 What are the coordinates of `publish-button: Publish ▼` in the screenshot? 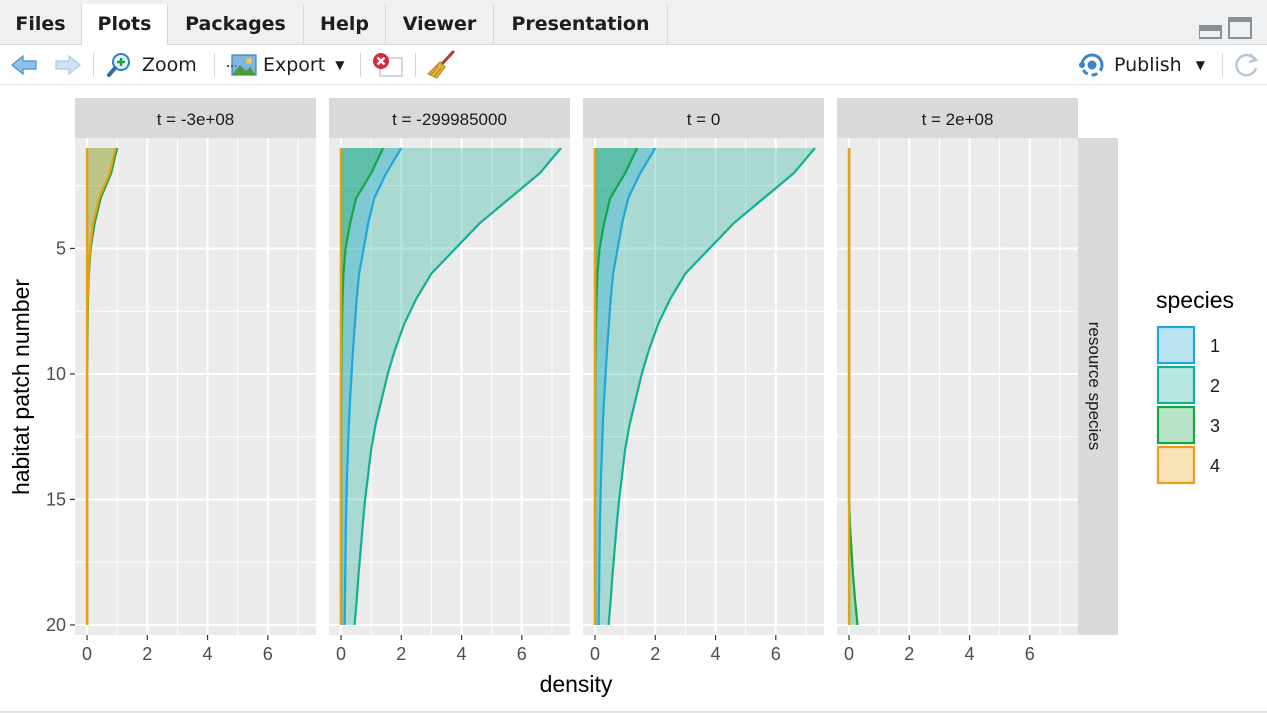 It's located at (1141, 65).